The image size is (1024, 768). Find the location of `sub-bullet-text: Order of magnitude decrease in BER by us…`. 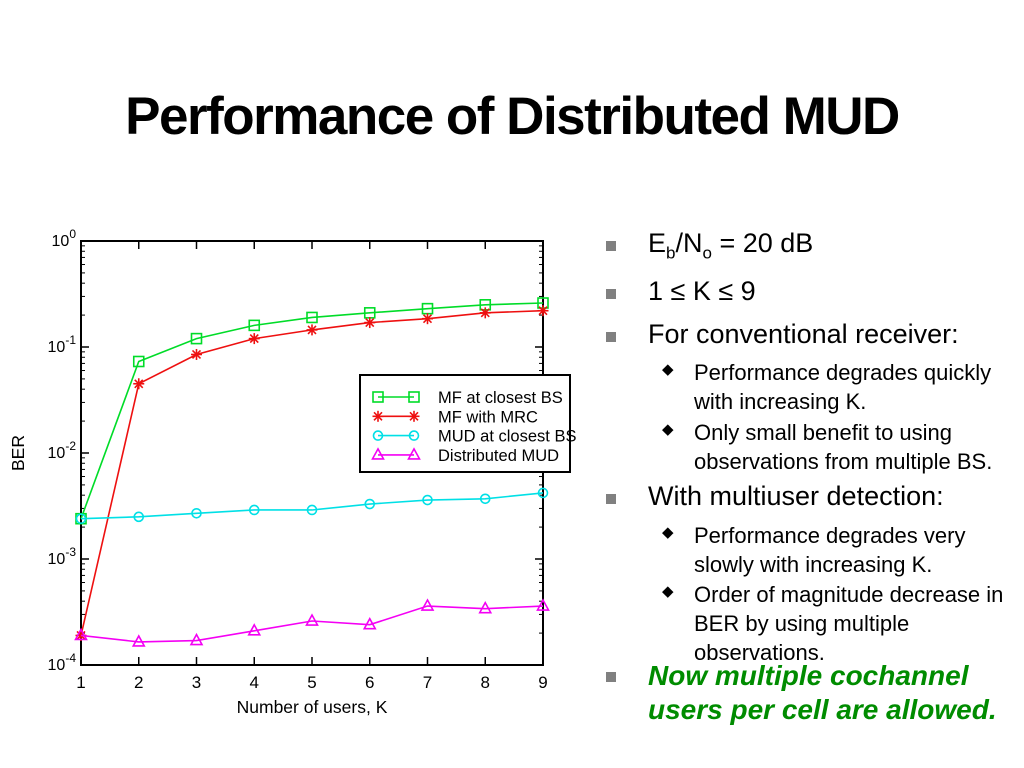

sub-bullet-text: Order of magnitude decrease in BER by us… is located at coordinates (849, 623).